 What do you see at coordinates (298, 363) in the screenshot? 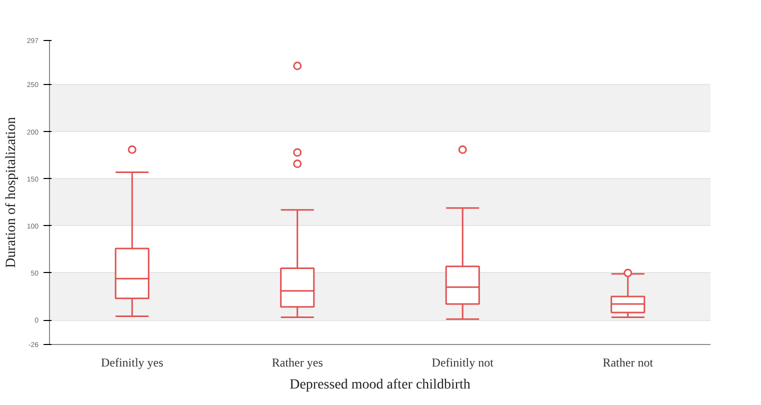
I see `x-tick-label: Rather yes` at bounding box center [298, 363].